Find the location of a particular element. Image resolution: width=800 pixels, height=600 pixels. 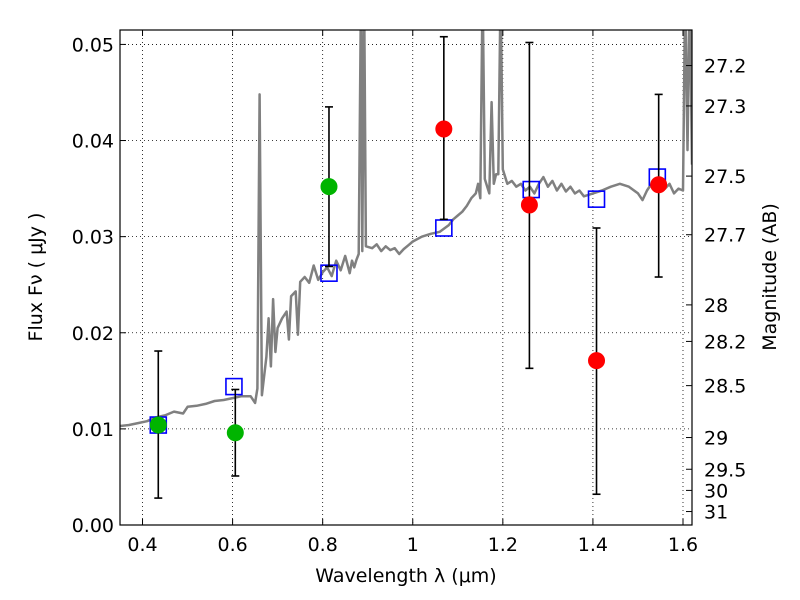

x-tick-label: 1.2 is located at coordinates (503, 545).